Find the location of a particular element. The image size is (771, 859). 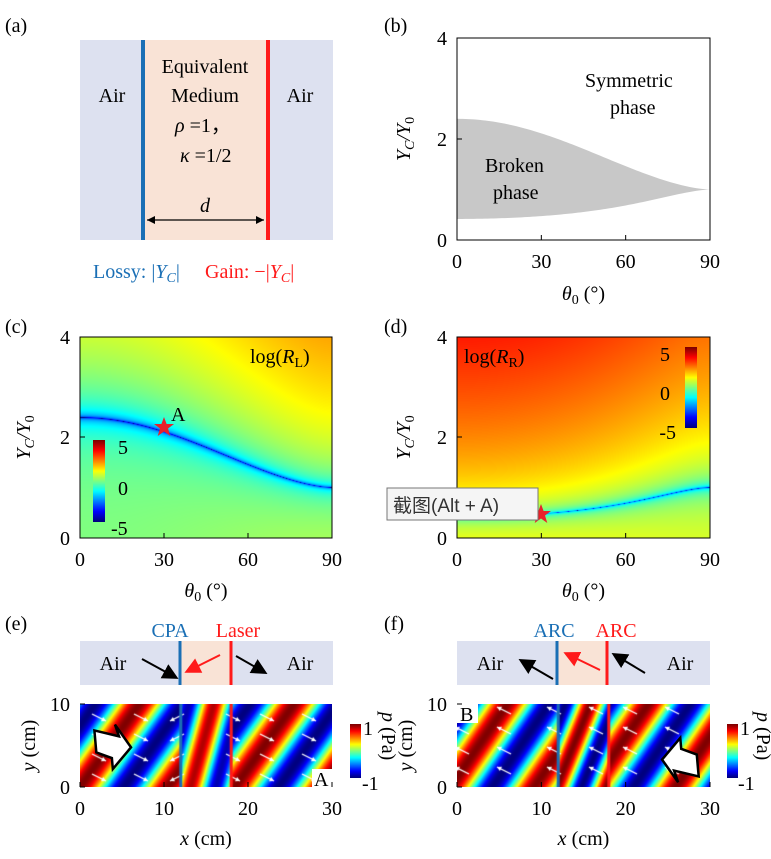

internal-arrow is located at coordinates (582, 661).